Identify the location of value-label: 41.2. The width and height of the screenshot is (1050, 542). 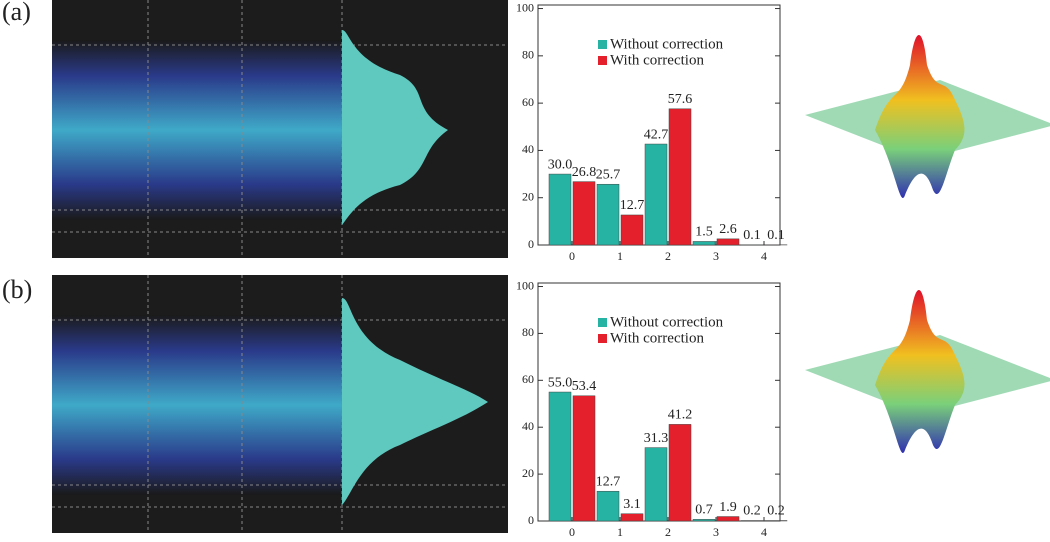
(680, 415).